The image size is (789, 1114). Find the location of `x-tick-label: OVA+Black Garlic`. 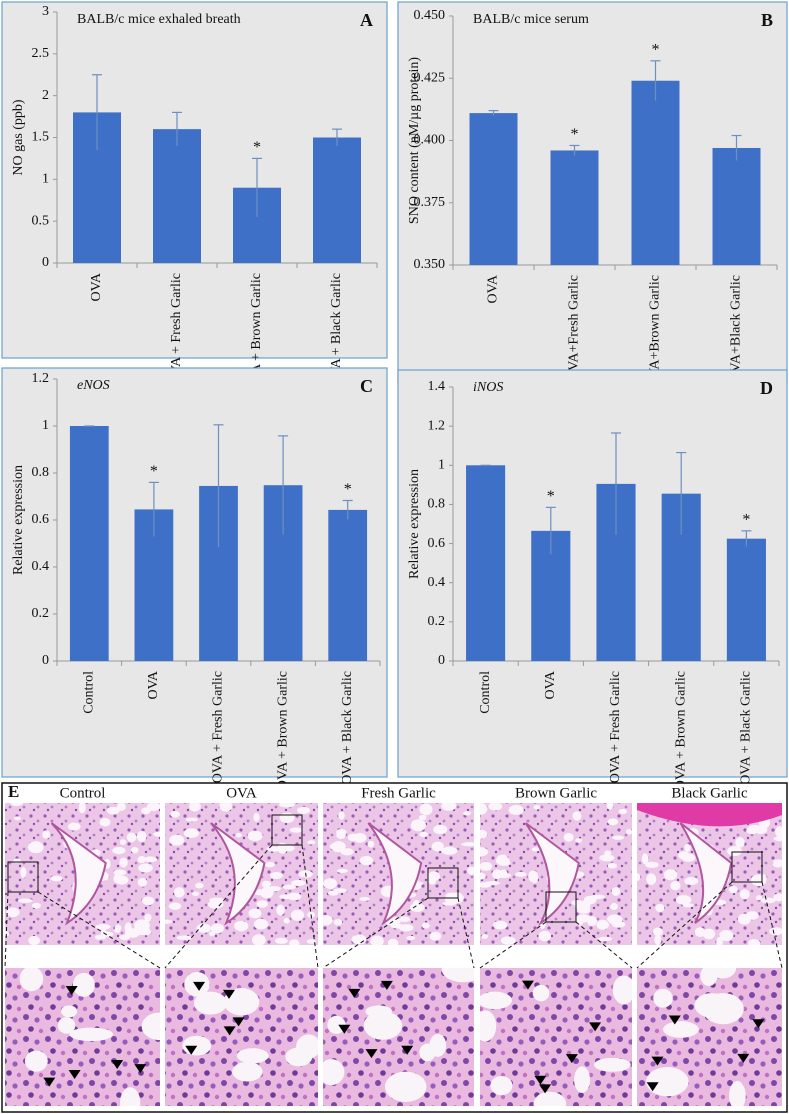

x-tick-label: OVA+Black Garlic is located at coordinates (736, 329).